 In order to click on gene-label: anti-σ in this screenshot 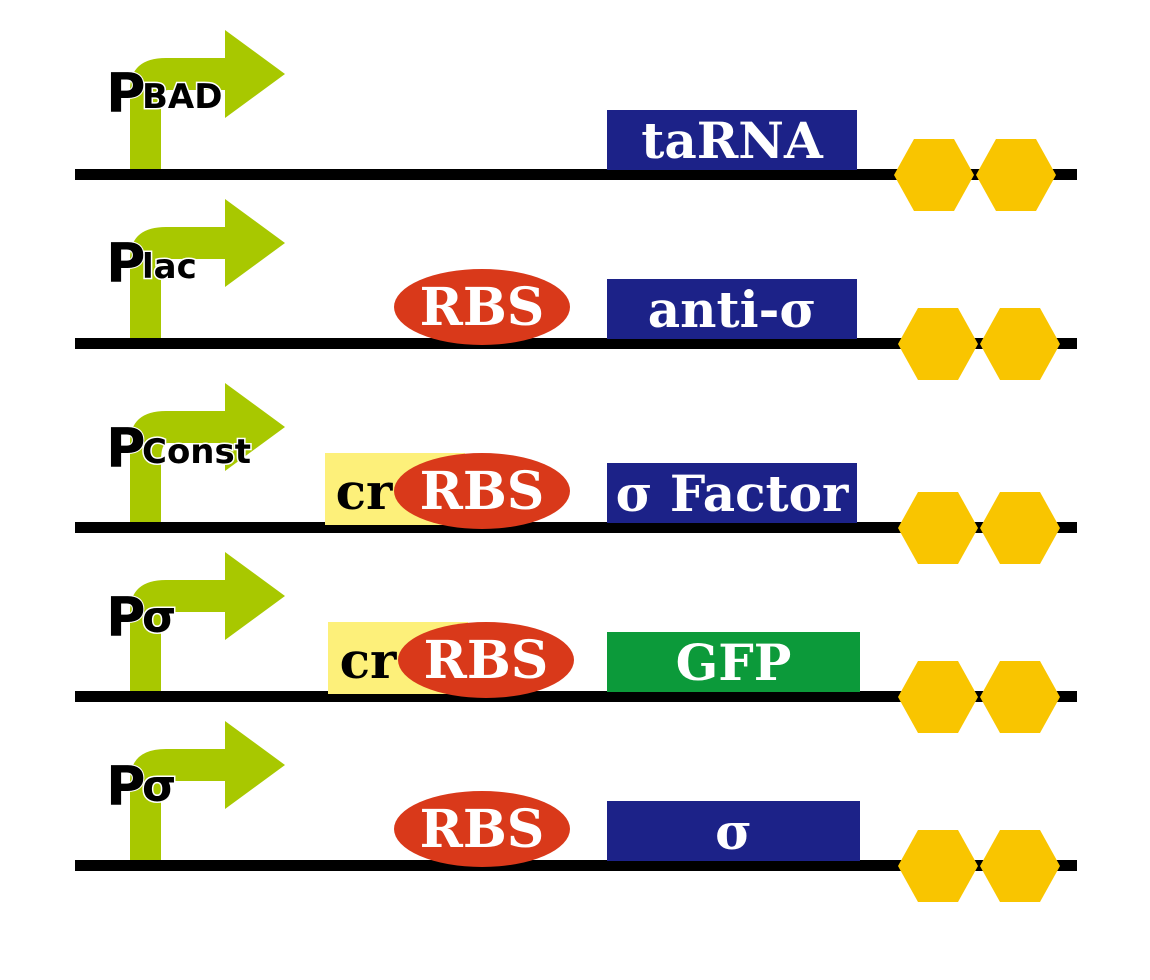, I will do `click(732, 309)`.